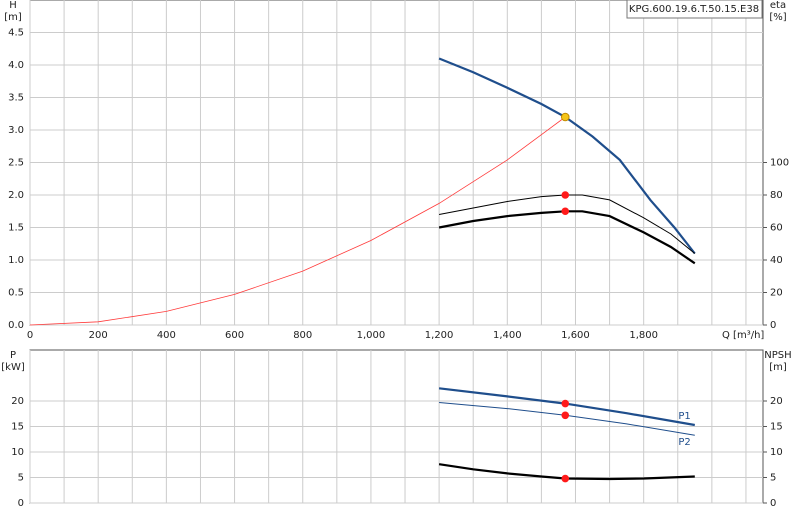 The image size is (800, 520). I want to click on y-tick-label: 2.5, so click(16, 163).